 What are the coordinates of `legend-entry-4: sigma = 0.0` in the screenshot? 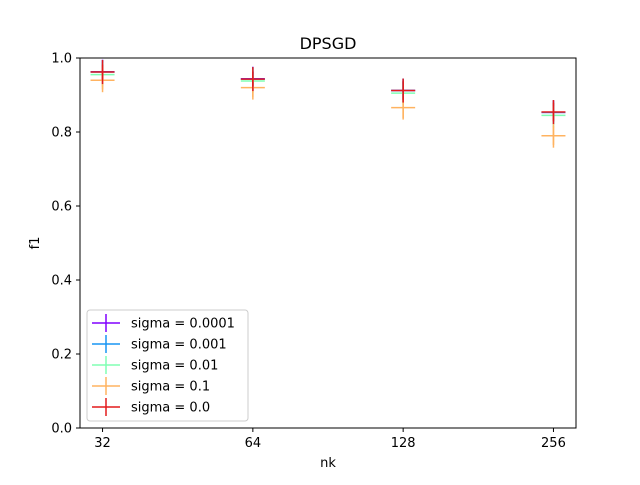 It's located at (151, 407).